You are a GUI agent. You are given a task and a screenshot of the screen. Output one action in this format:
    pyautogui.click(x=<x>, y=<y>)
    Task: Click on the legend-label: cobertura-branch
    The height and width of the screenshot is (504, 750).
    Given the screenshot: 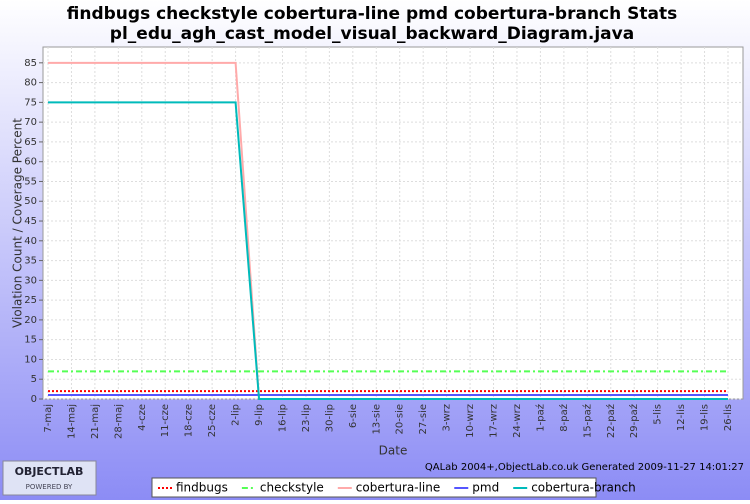 What is the action you would take?
    pyautogui.click(x=583, y=488)
    